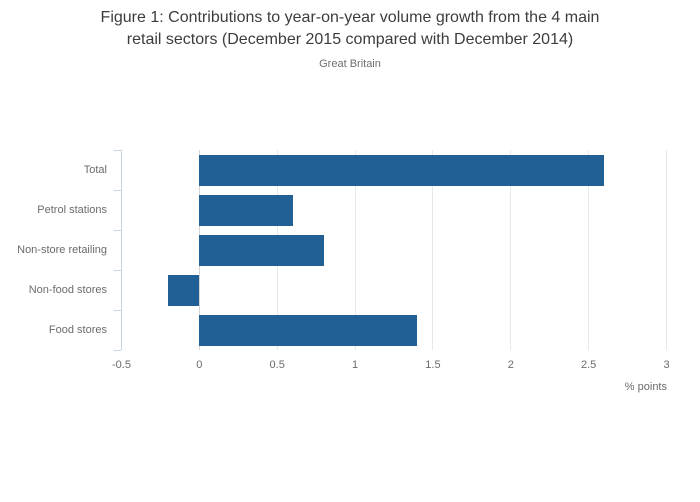 This screenshot has height=502, width=700. I want to click on x-tick-label-2: 2, so click(510, 365).